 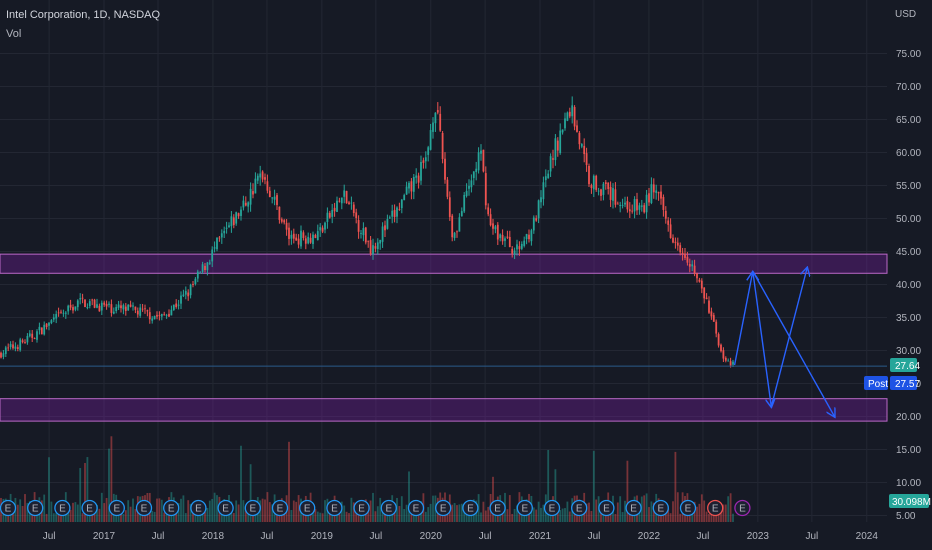 I want to click on volume-indicator-label: Vol, so click(x=14, y=34).